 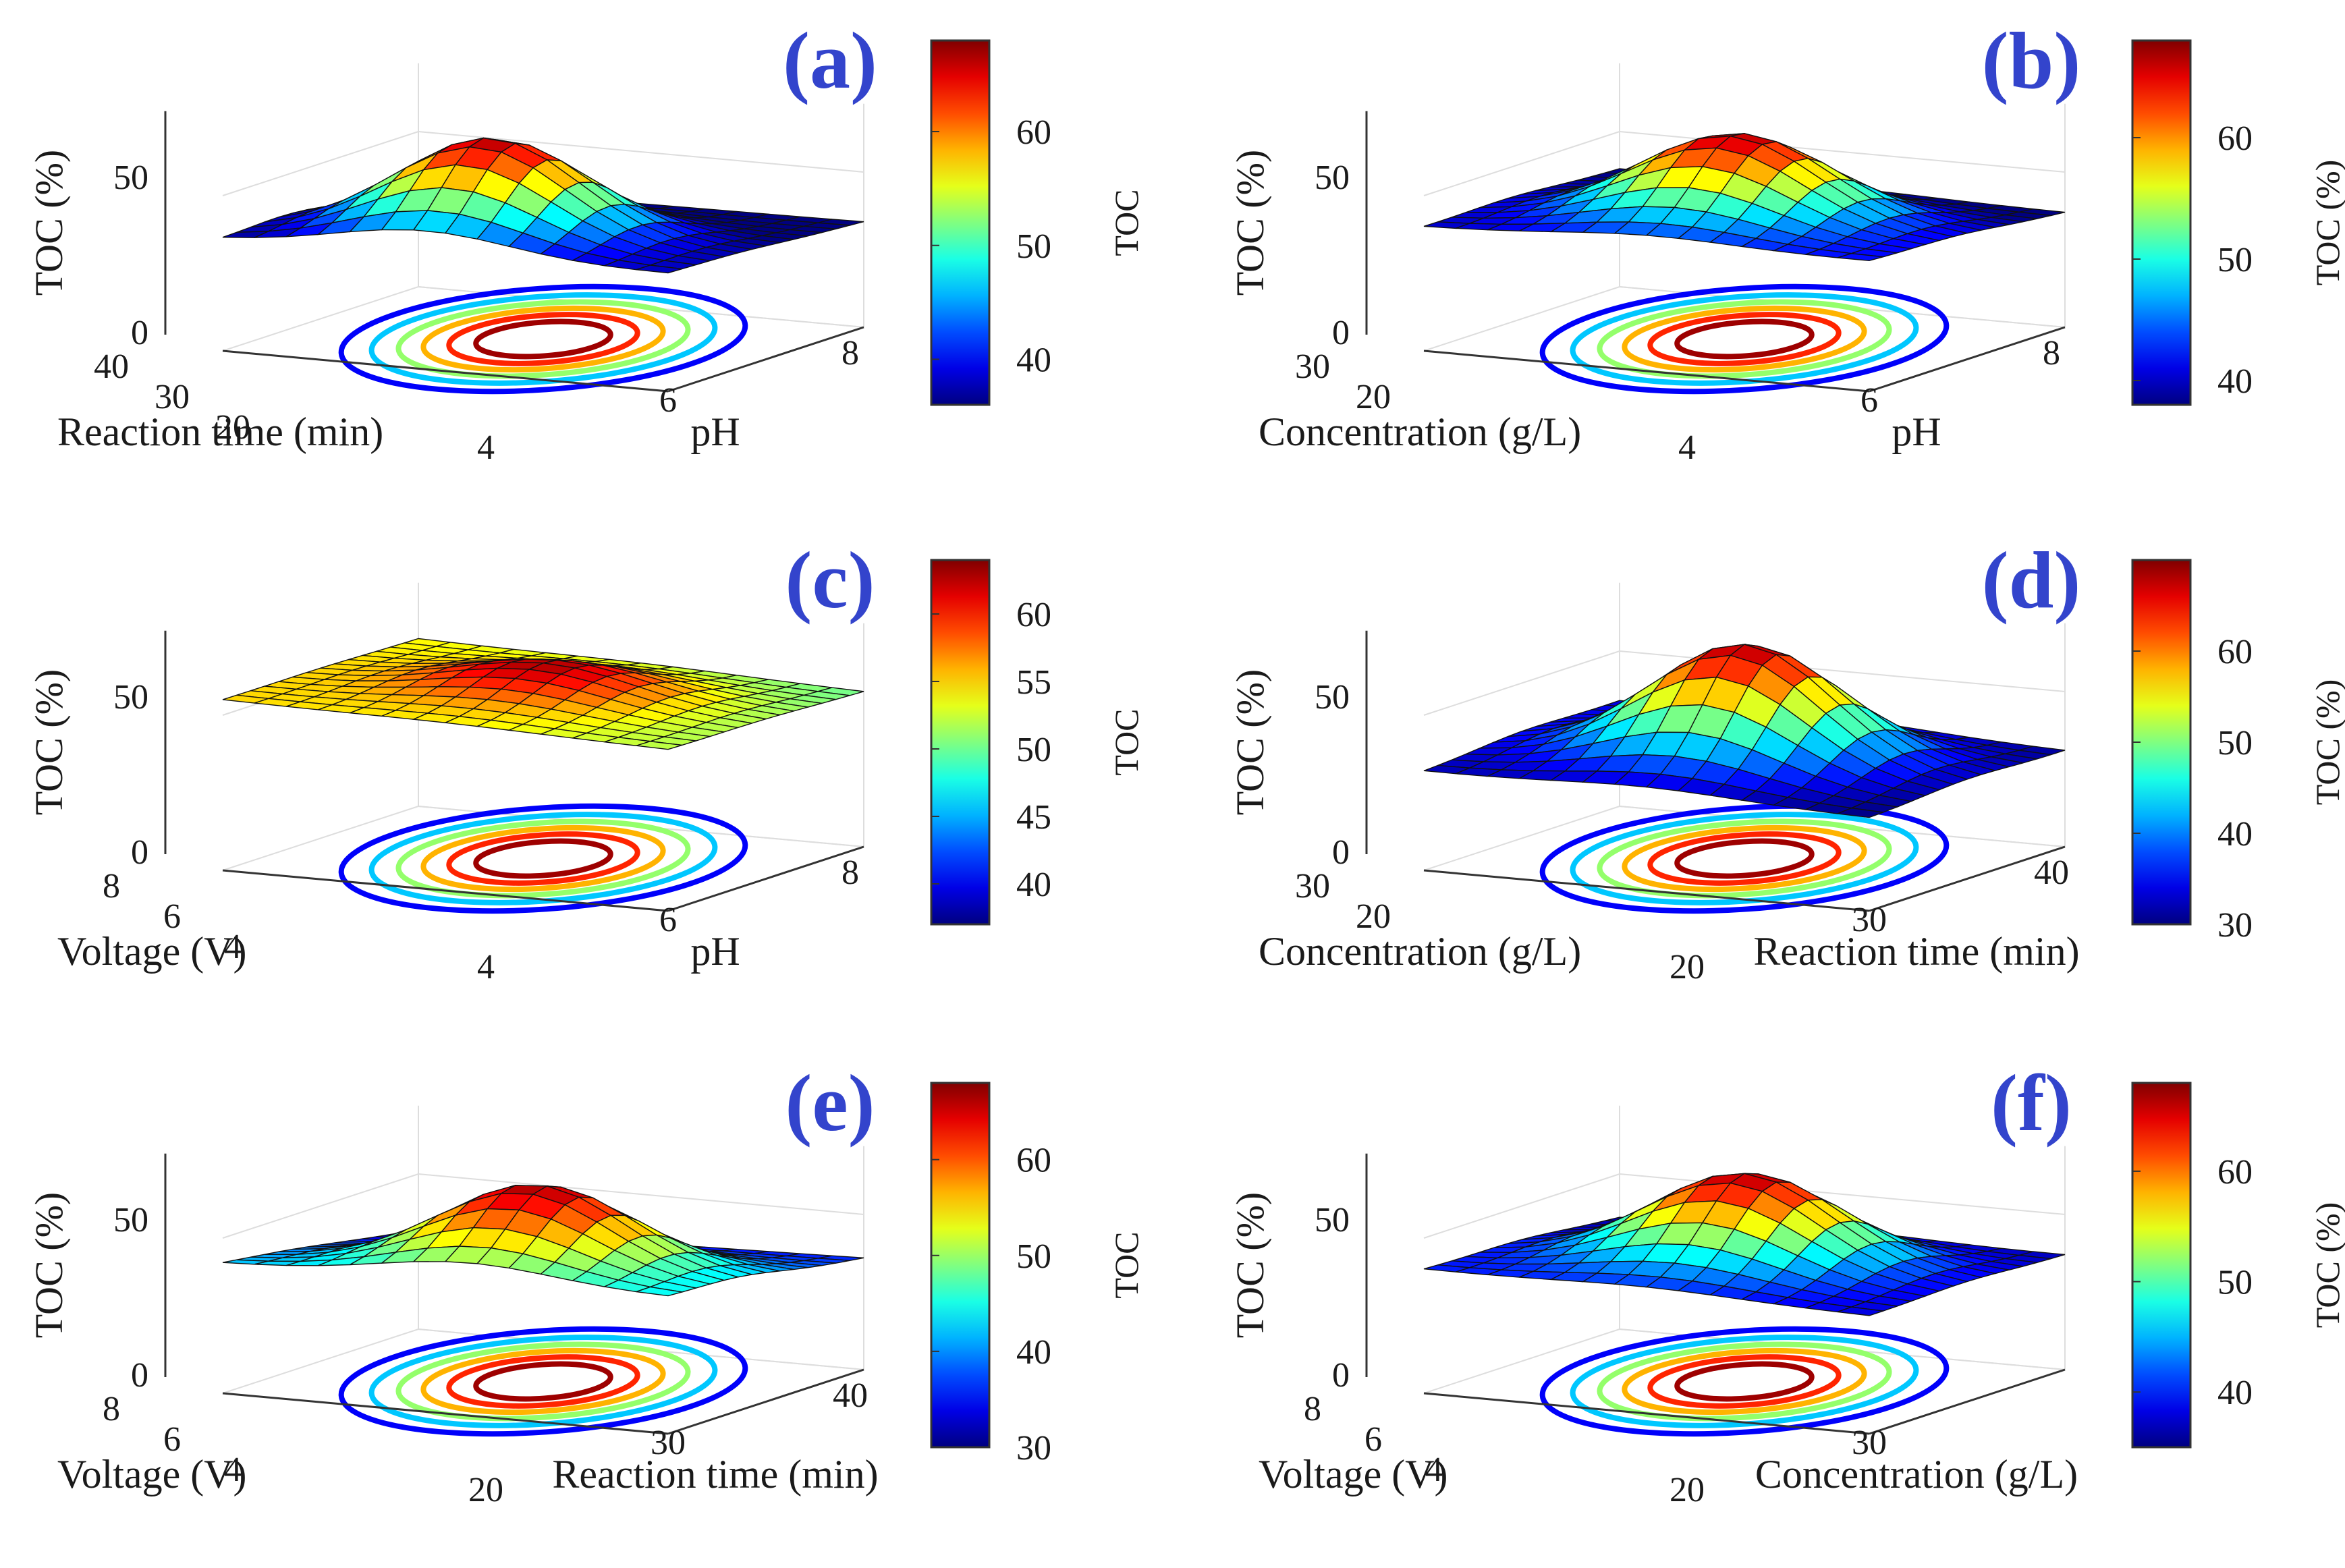 I want to click on panel-letter: (d), so click(x=2031, y=580).